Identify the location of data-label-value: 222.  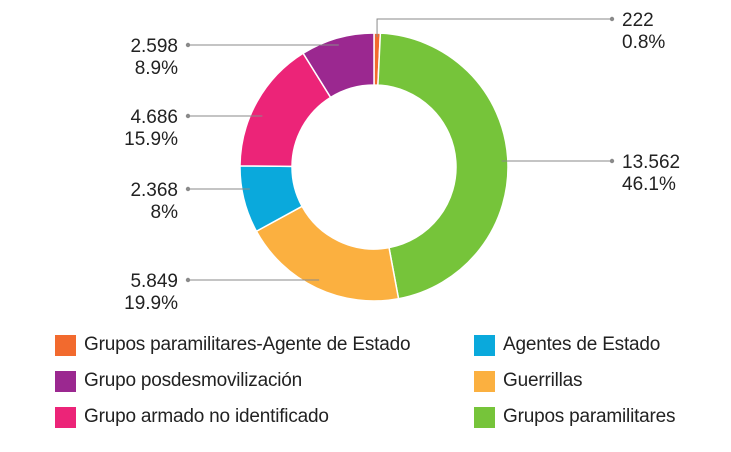
(638, 20).